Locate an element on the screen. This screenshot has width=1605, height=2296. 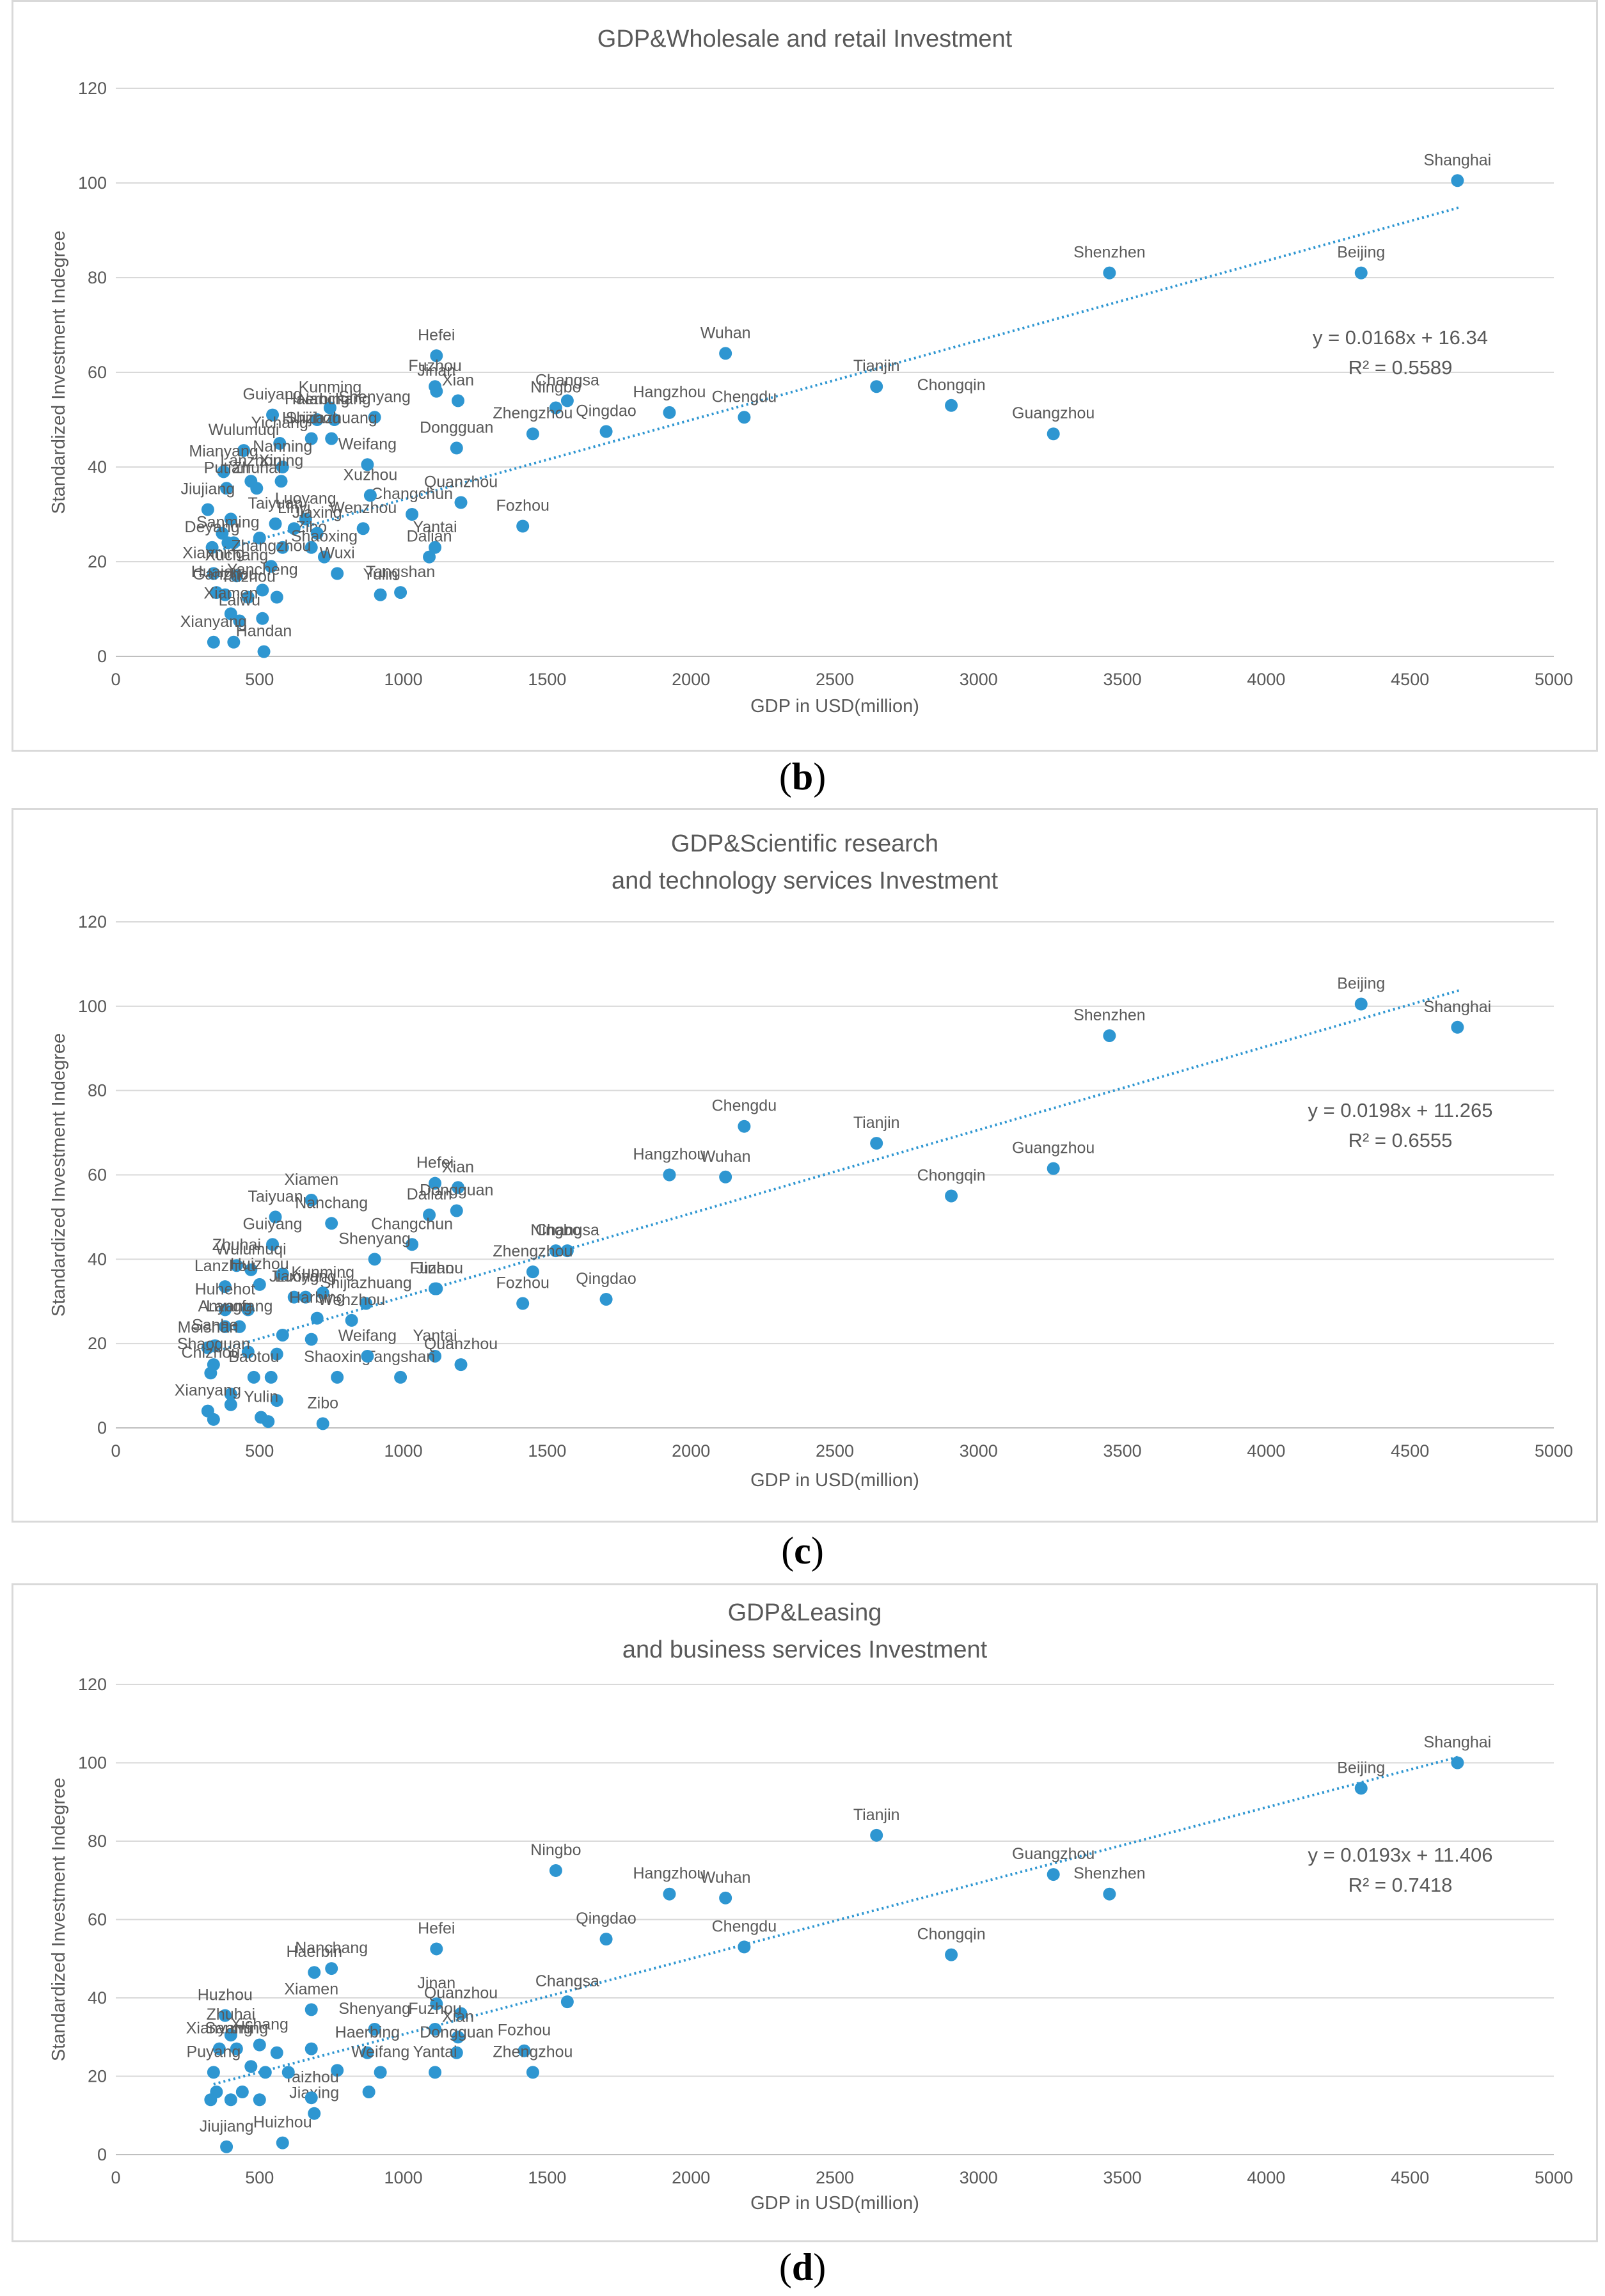
y-tick-label: 60 is located at coordinates (98, 1175).